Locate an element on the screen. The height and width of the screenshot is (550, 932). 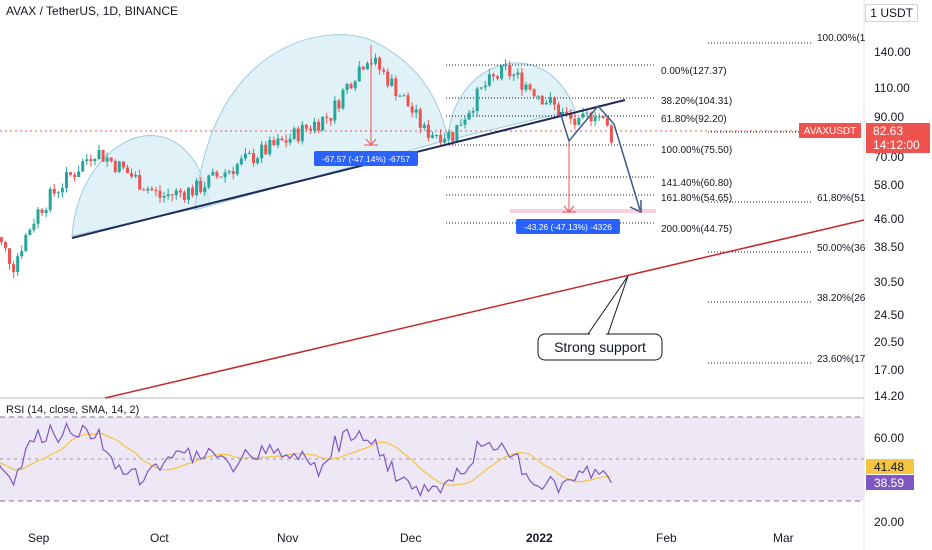
fib-outer is located at coordinates (760, 203).